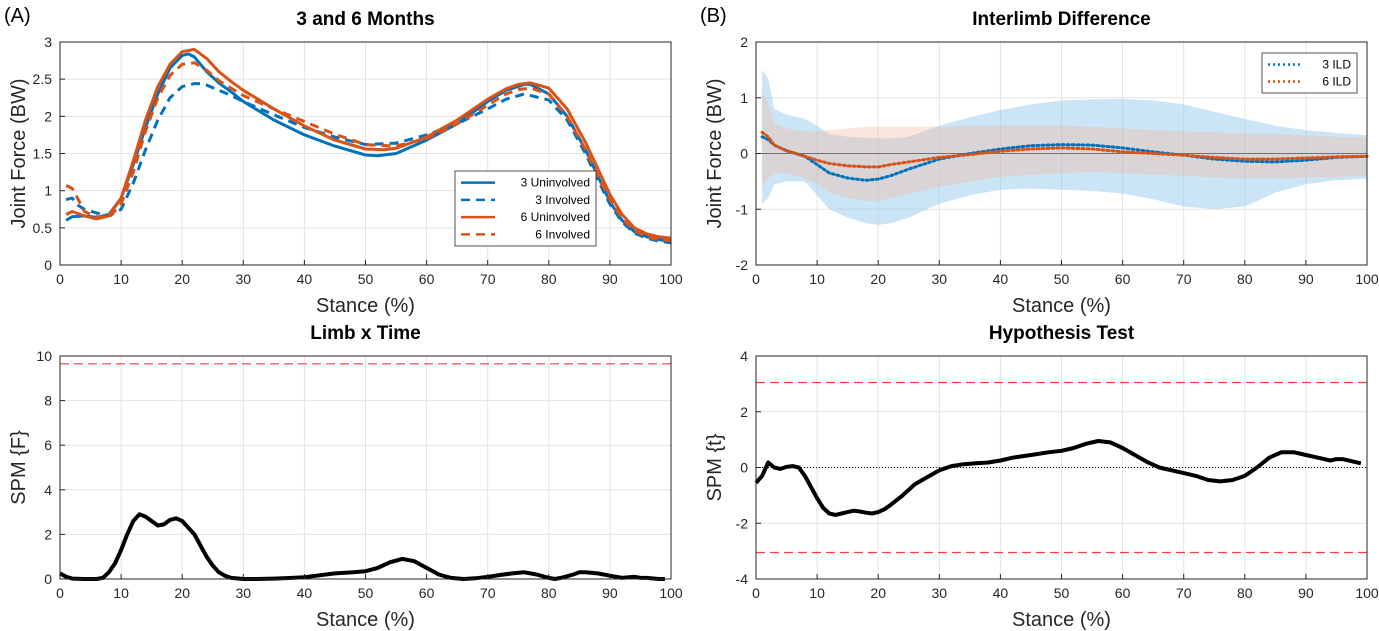 This screenshot has width=1379, height=631. Describe the element at coordinates (1336, 65) in the screenshot. I see `legend-label: 3 ILD` at that location.